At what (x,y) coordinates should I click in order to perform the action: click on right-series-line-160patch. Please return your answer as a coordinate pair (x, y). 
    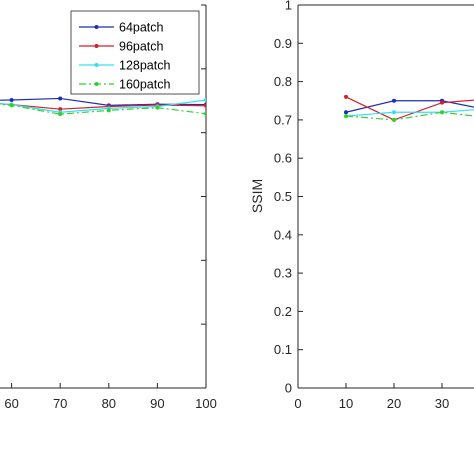
    Looking at the image, I should click on (409, 116).